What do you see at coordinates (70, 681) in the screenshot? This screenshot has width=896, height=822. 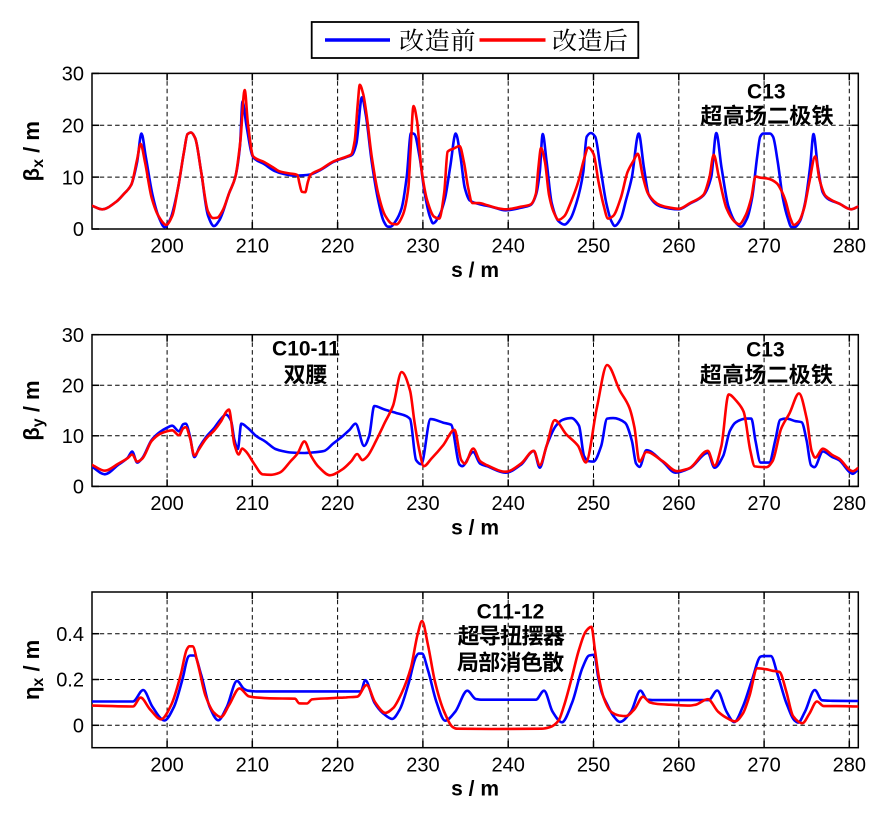 I see `svg-text: 0.2` at bounding box center [70, 681].